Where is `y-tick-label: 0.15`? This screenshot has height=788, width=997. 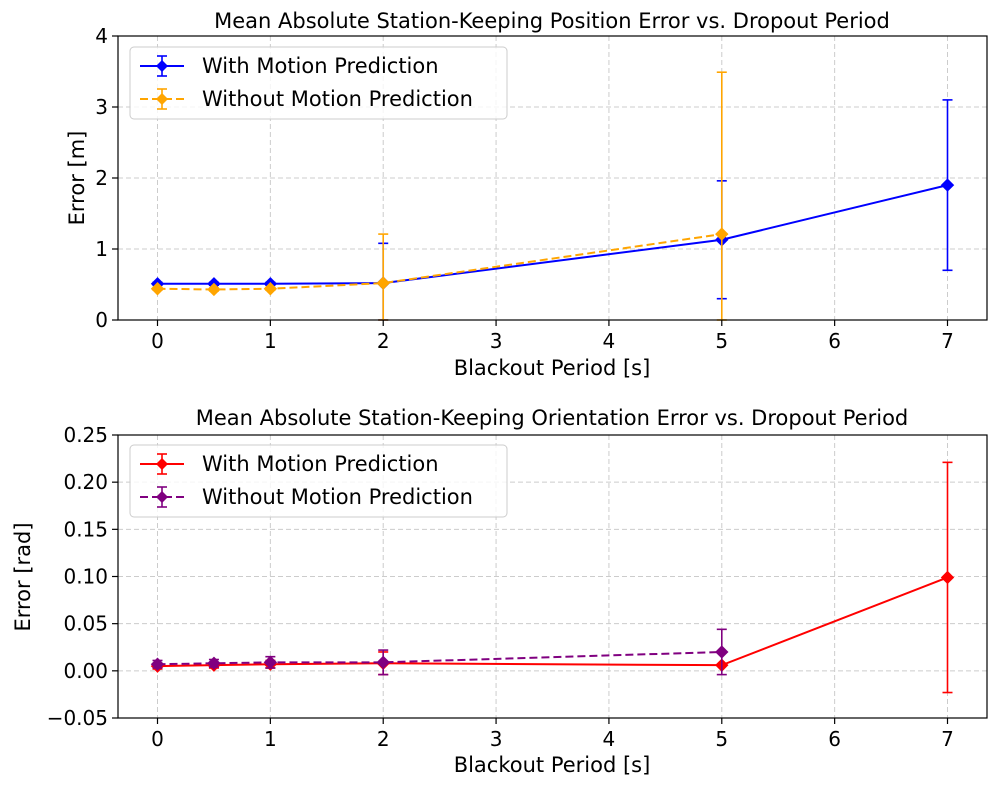 y-tick-label: 0.15 is located at coordinates (85, 529).